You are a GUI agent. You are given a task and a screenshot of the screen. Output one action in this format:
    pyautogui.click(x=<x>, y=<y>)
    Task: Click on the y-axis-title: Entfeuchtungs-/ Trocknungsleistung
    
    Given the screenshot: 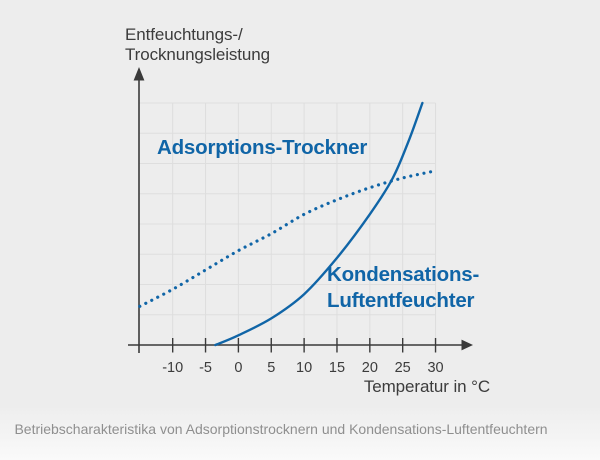 What is the action you would take?
    pyautogui.click(x=197, y=45)
    